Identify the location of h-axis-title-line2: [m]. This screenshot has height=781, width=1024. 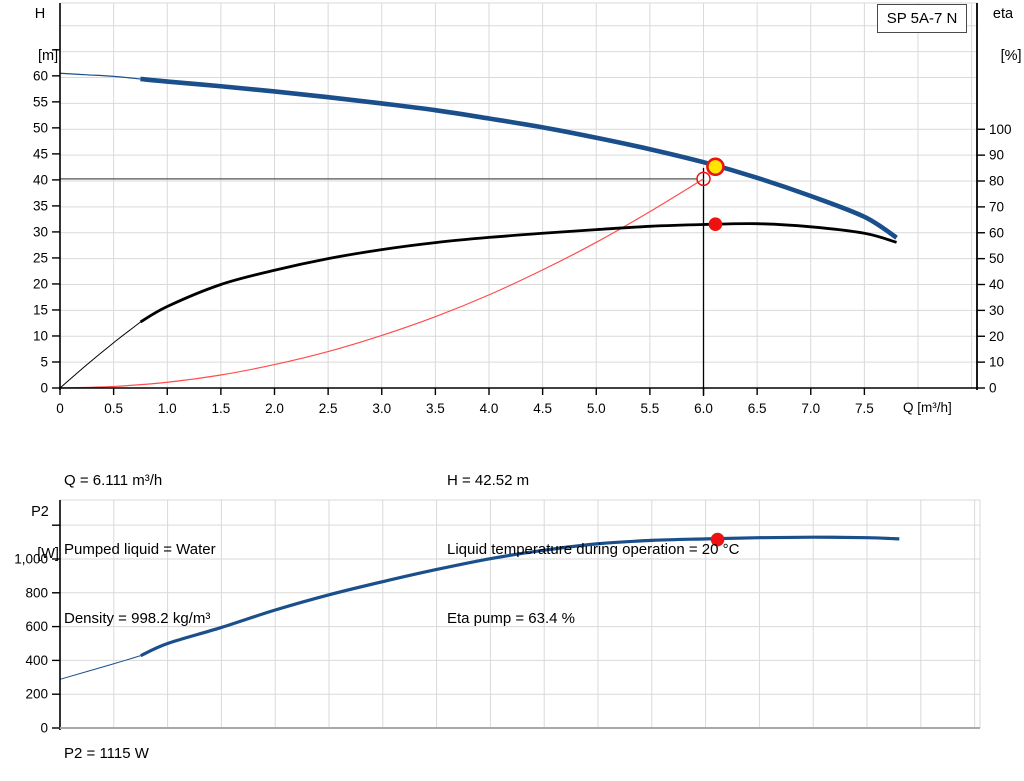
(48, 56).